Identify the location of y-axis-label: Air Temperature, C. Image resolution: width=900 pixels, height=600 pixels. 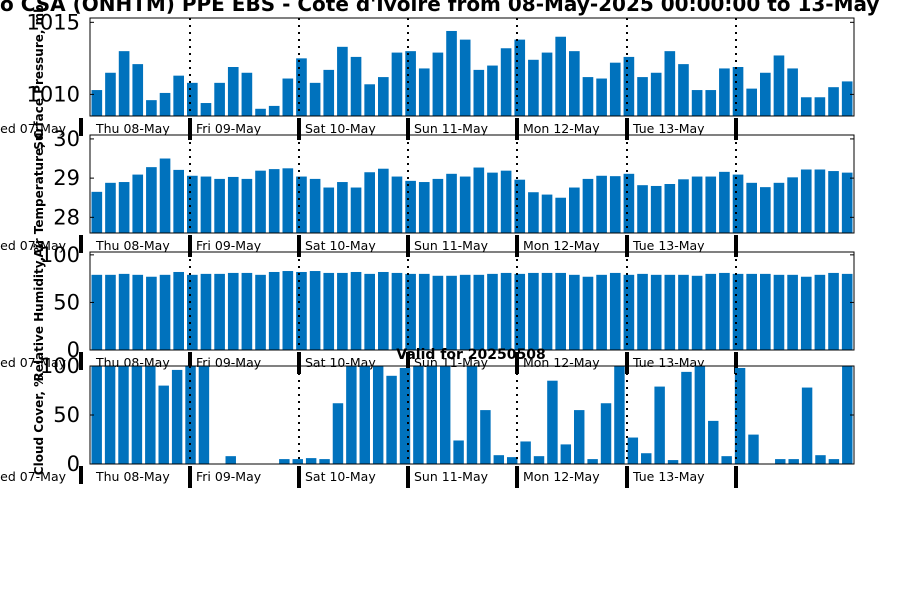
(39, 194).